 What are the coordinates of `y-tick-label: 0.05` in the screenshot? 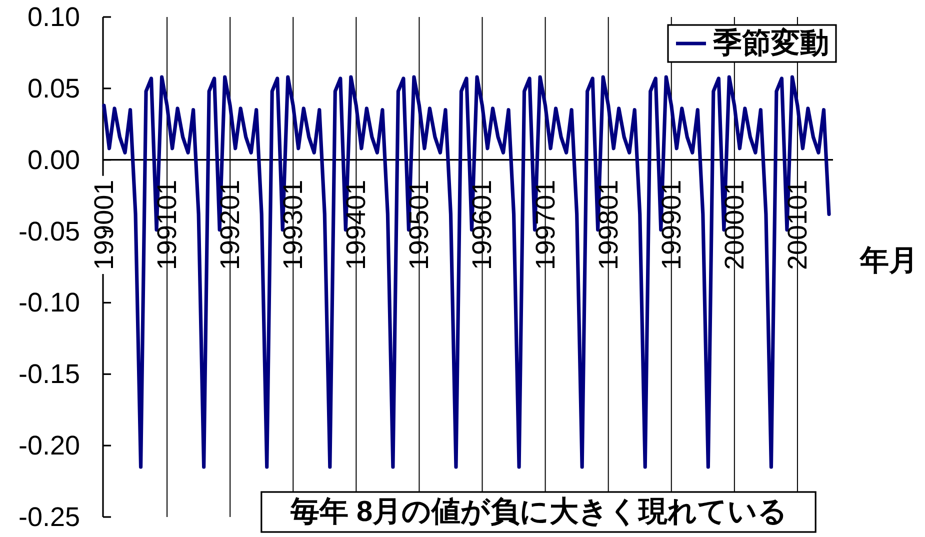 It's located at (53, 88).